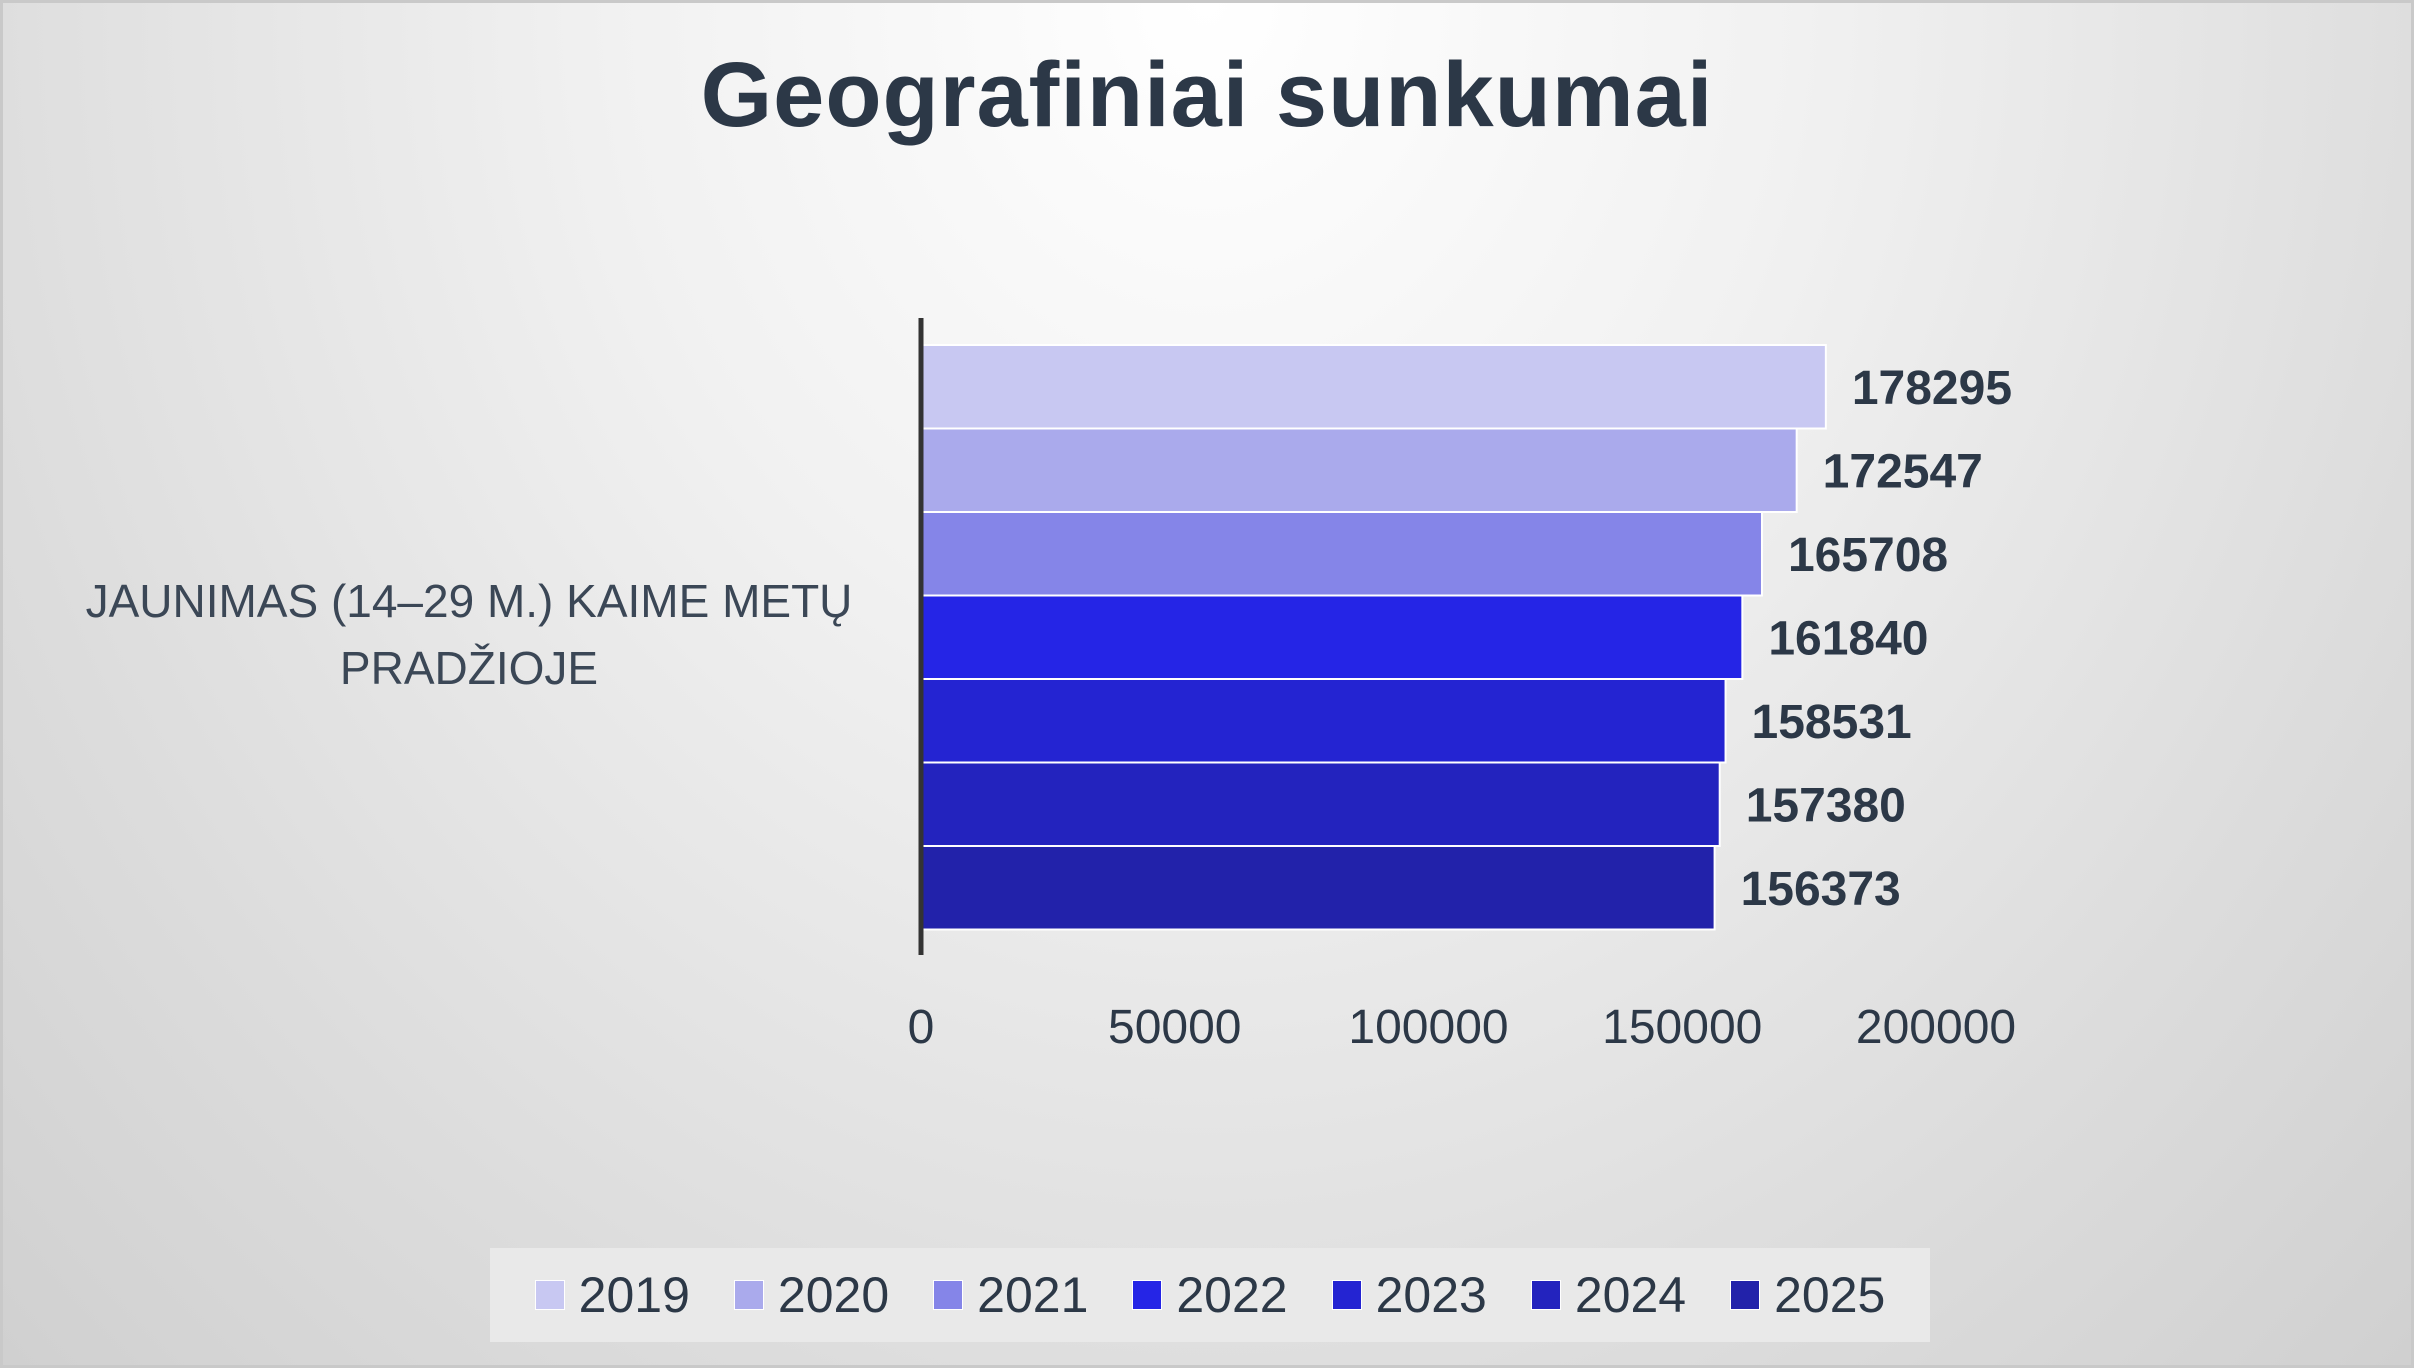  I want to click on legend-label: 2024, so click(1630, 1295).